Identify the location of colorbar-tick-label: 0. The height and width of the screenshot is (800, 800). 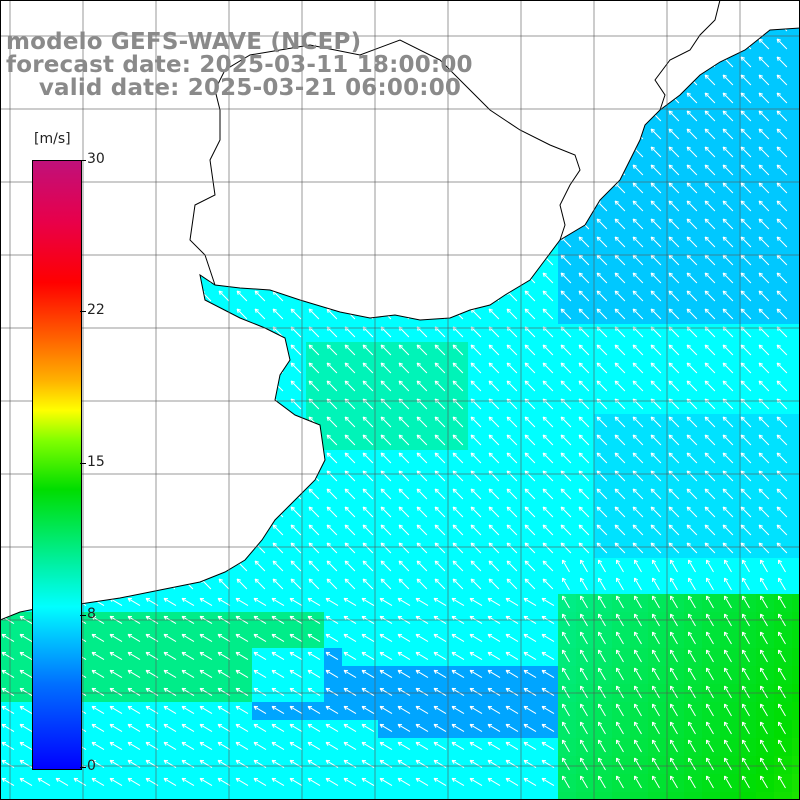
(91, 766).